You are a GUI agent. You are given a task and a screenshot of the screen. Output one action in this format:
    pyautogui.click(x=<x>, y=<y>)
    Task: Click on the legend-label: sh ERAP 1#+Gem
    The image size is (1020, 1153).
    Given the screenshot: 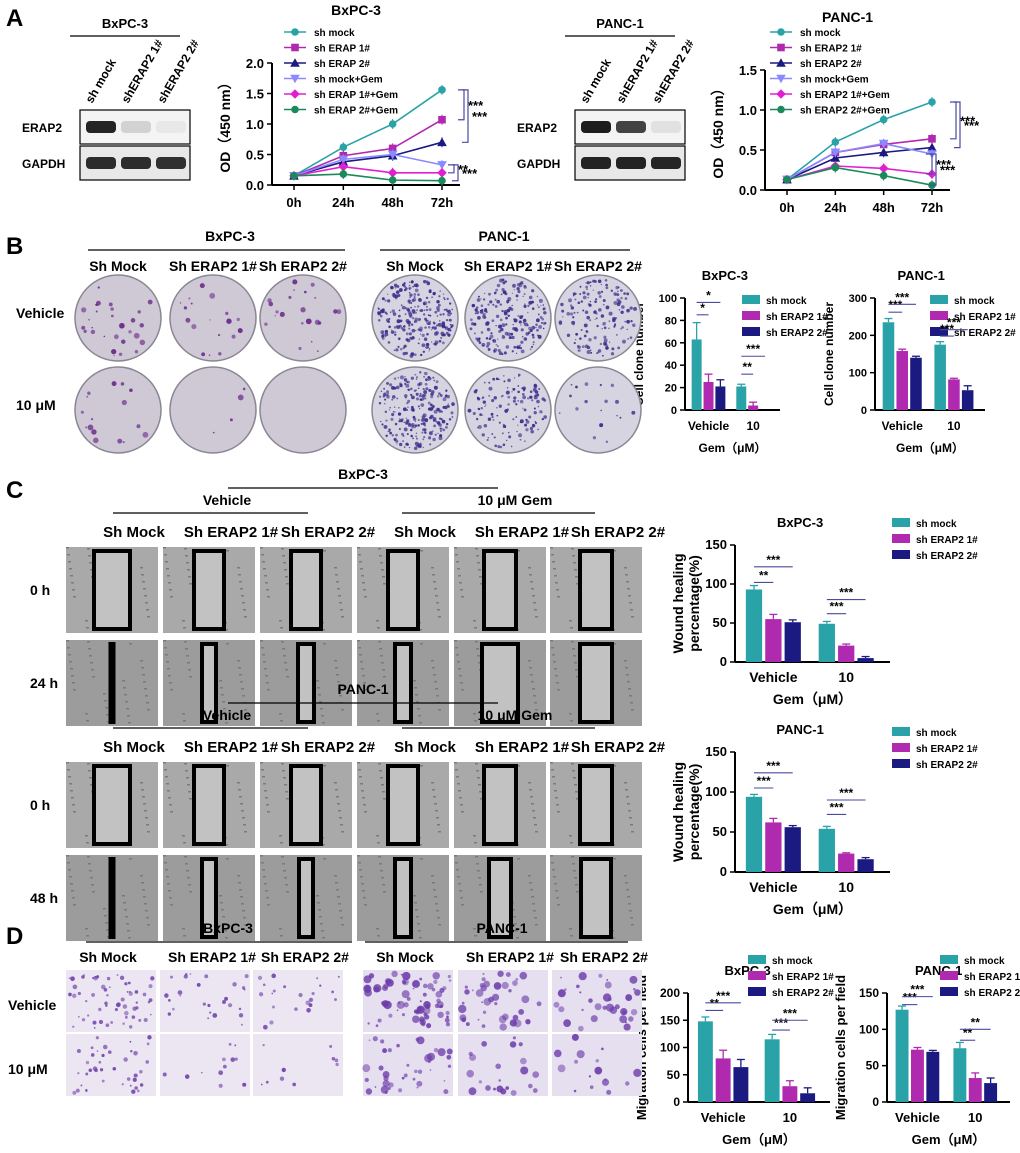 What is the action you would take?
    pyautogui.click(x=356, y=95)
    